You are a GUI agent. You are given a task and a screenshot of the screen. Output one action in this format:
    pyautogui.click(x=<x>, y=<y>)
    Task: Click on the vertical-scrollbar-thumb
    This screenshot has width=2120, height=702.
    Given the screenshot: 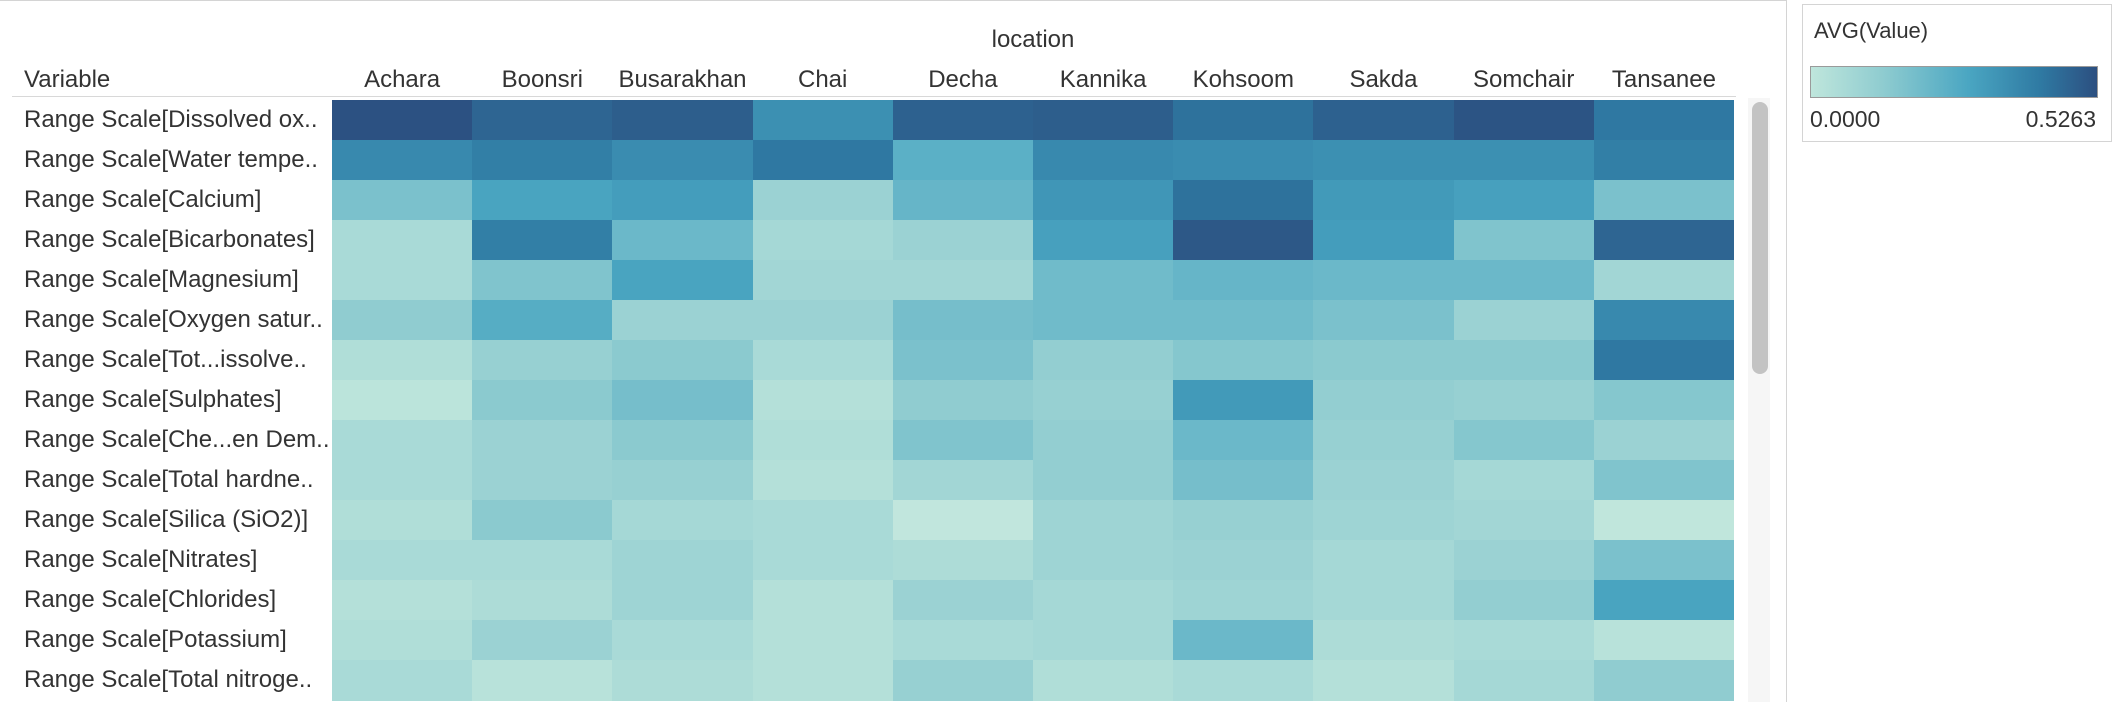 What is the action you would take?
    pyautogui.click(x=1760, y=238)
    